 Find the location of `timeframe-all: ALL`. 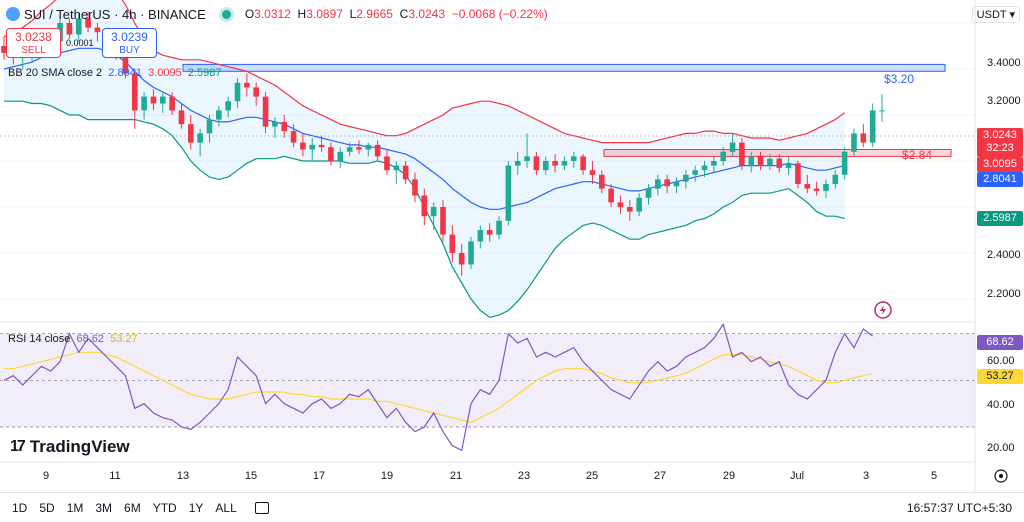

timeframe-all: ALL is located at coordinates (226, 507).